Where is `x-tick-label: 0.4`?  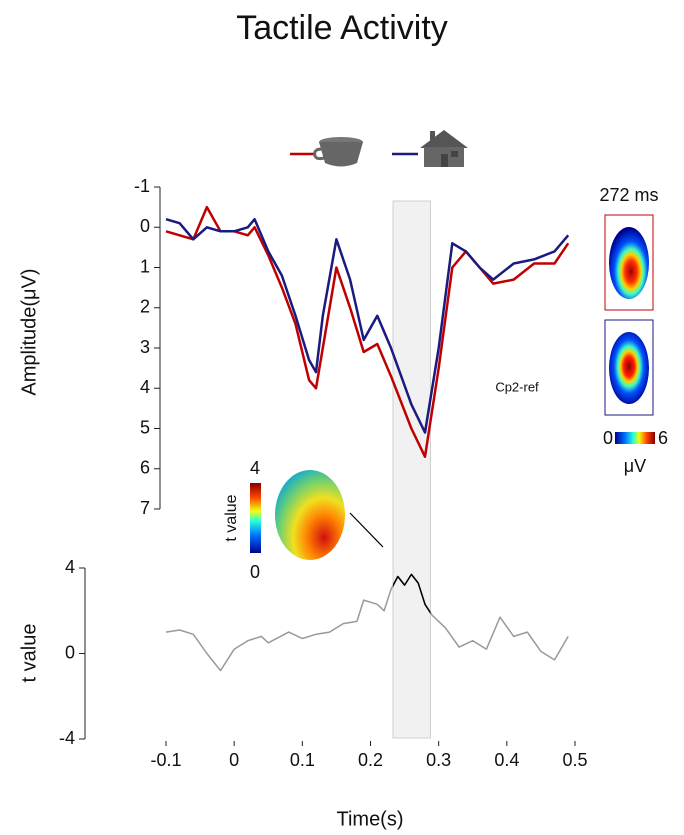 x-tick-label: 0.4 is located at coordinates (506, 760).